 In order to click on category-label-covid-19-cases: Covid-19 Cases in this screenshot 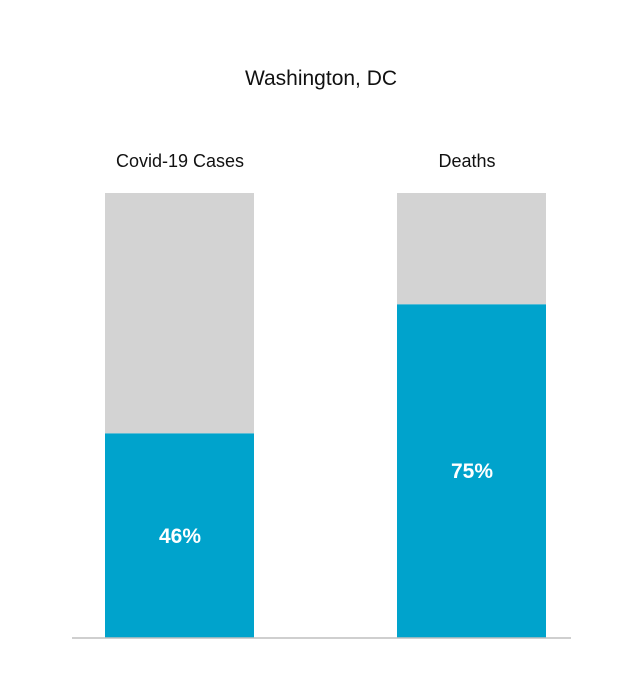, I will do `click(180, 161)`.